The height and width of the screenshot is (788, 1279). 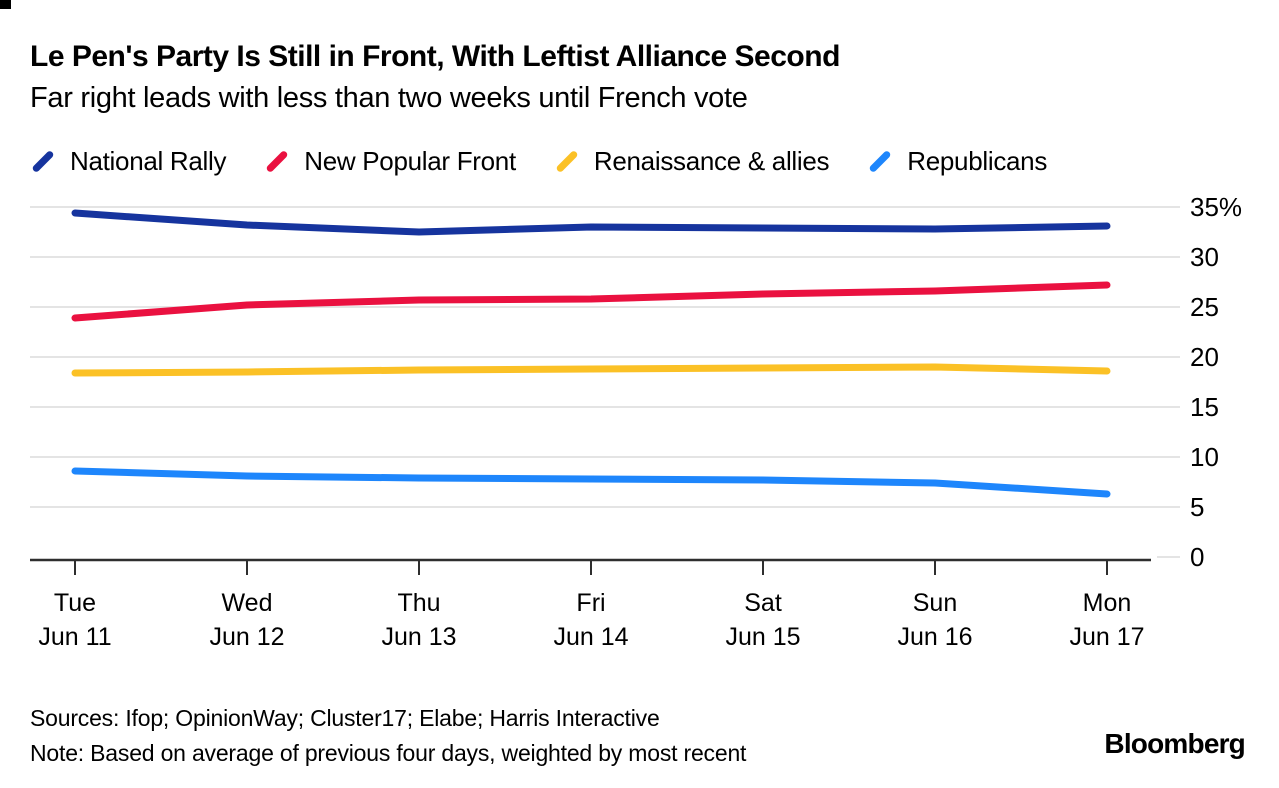 I want to click on svg-text: 5, so click(x=1197, y=507).